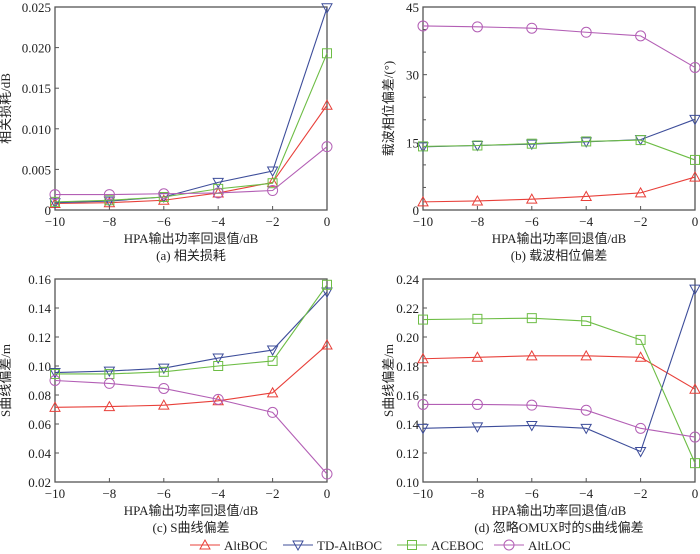  What do you see at coordinates (412, 7) in the screenshot?
I see `y-tick-label: 45` at bounding box center [412, 7].